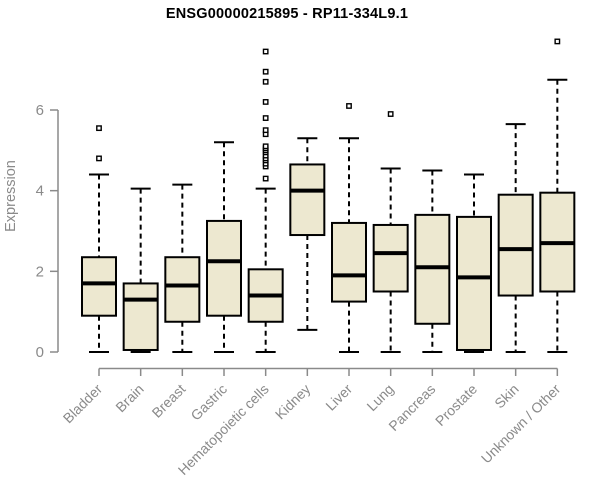 This screenshot has height=500, width=600. I want to click on y-axis-tick-label: 4, so click(40, 191).